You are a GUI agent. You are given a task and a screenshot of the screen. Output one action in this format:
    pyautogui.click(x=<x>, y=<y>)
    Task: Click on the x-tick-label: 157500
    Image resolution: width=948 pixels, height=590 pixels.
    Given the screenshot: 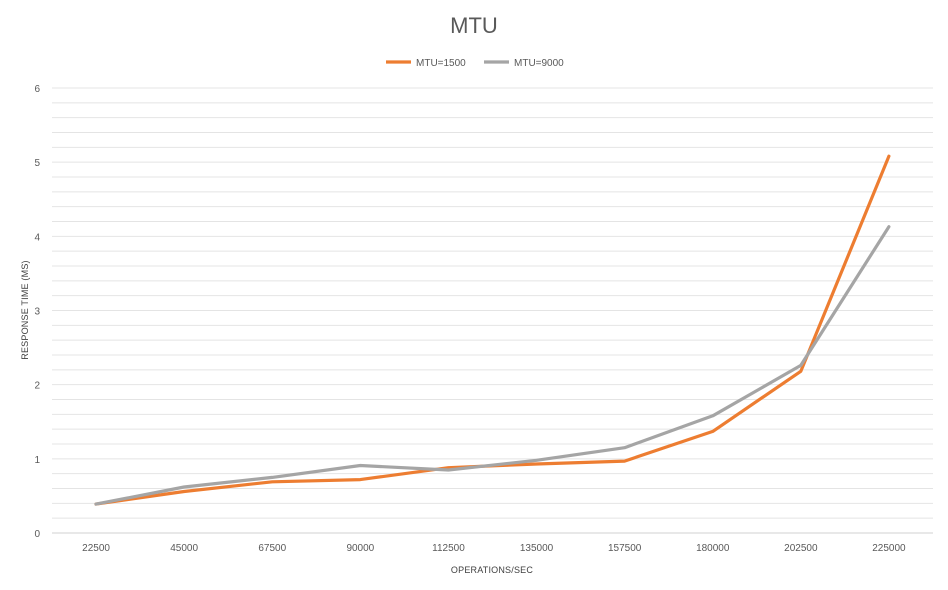 What is the action you would take?
    pyautogui.click(x=625, y=548)
    